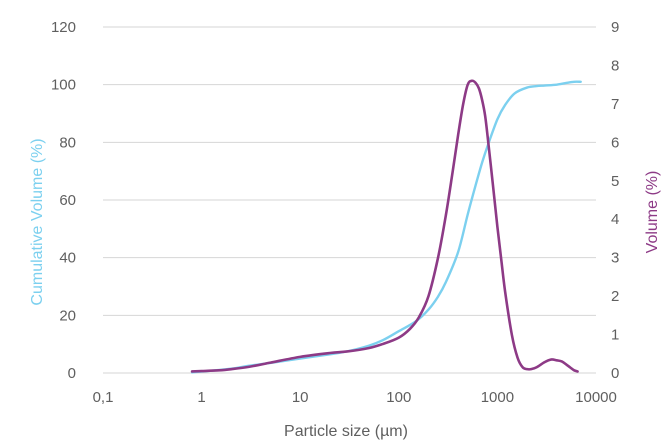 Image resolution: width=665 pixels, height=448 pixels. Describe the element at coordinates (497, 397) in the screenshot. I see `x-tick-label: 1000` at that location.